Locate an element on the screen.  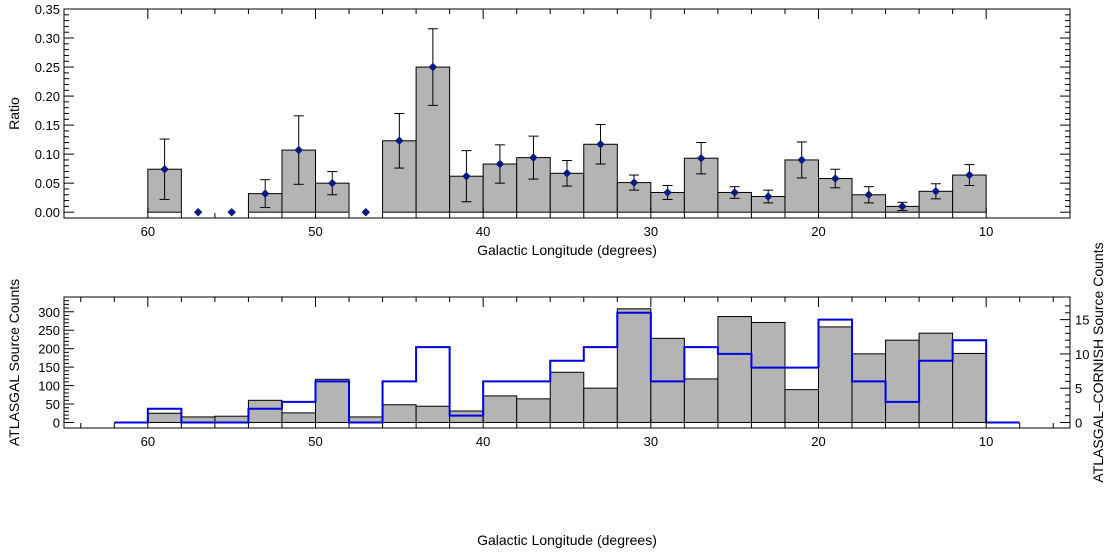
y2-tick-label: 5 is located at coordinates (1078, 388).